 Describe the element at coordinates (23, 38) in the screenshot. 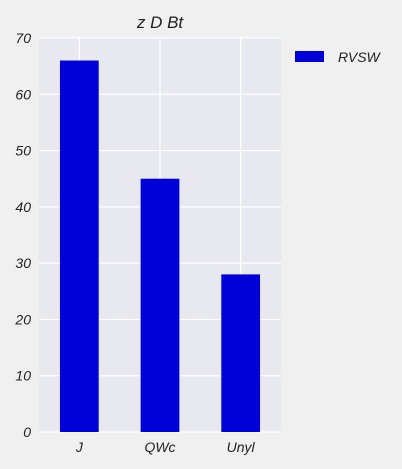

I see `y-tick-label: 70` at that location.